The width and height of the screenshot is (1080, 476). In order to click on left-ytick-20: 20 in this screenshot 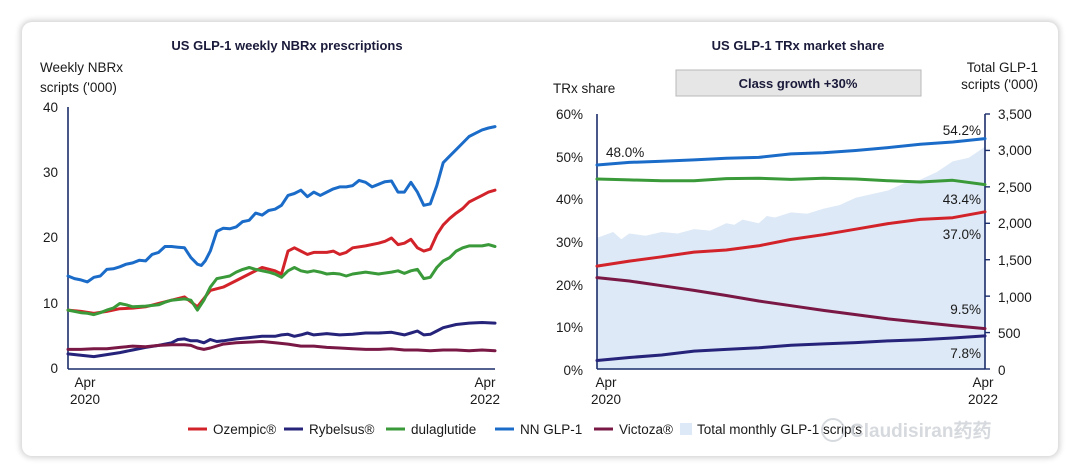, I will do `click(50, 237)`.